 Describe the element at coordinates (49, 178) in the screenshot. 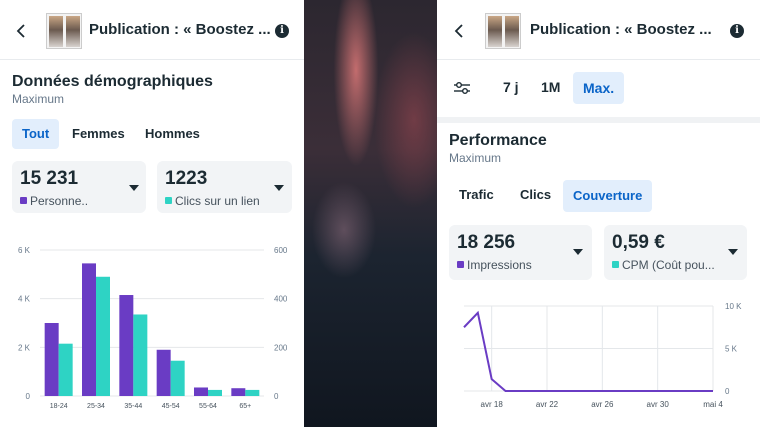

I see `metric-value: 15 231` at that location.